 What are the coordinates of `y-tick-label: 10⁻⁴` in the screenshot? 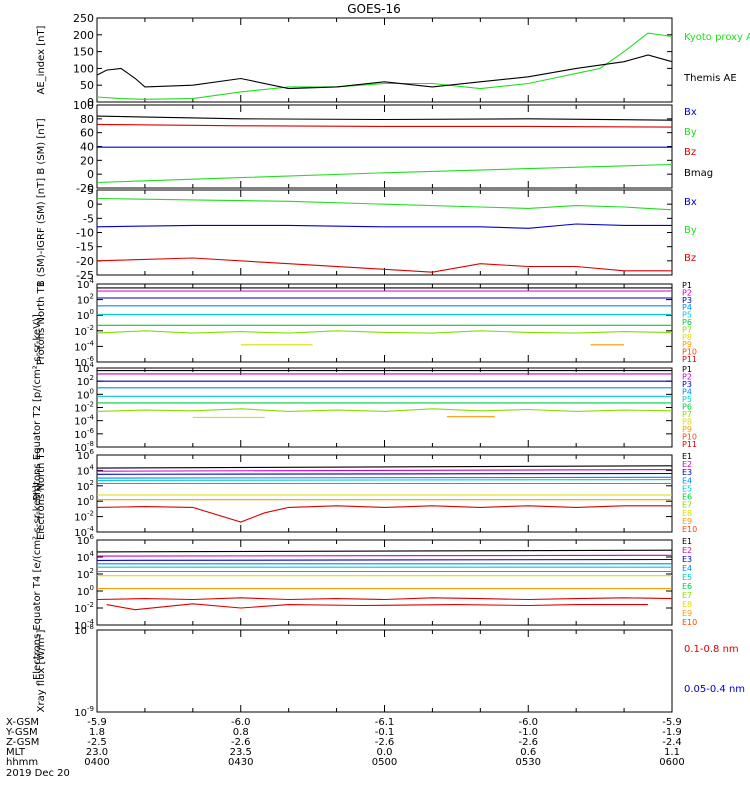 It's located at (84, 421).